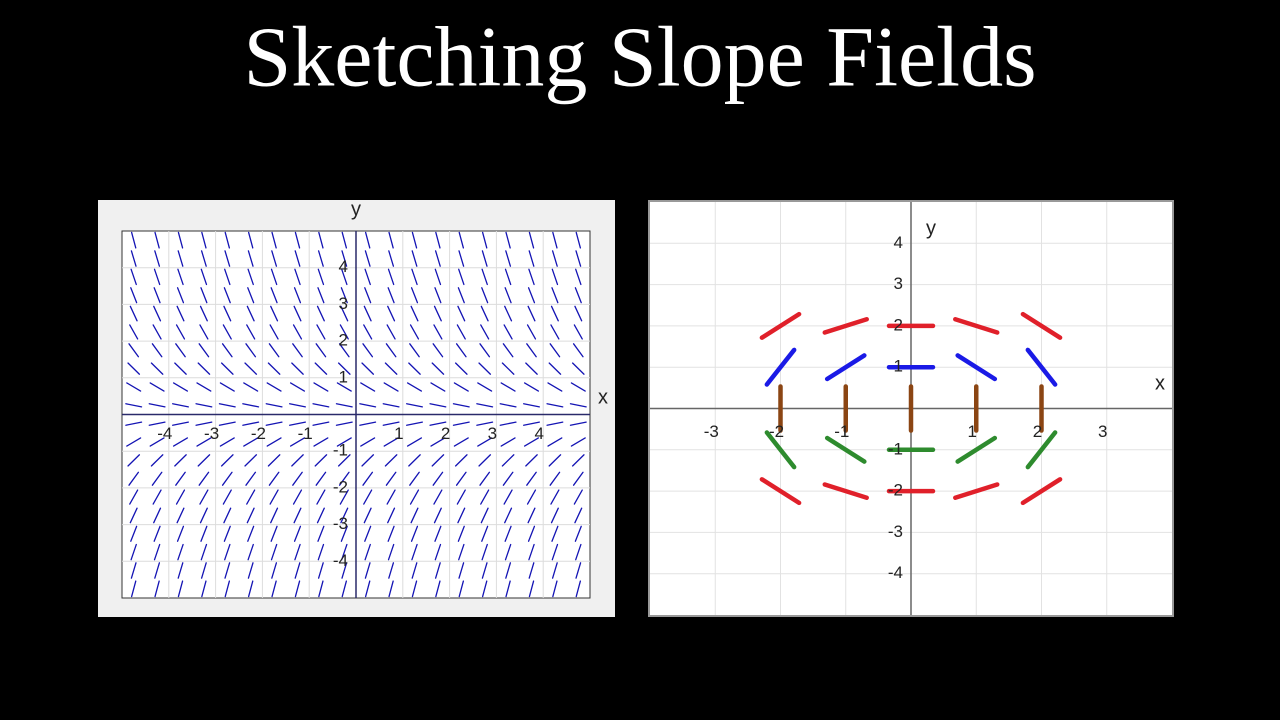 The height and width of the screenshot is (720, 1280). What do you see at coordinates (1160, 383) in the screenshot?
I see `x-axis-label: x` at bounding box center [1160, 383].